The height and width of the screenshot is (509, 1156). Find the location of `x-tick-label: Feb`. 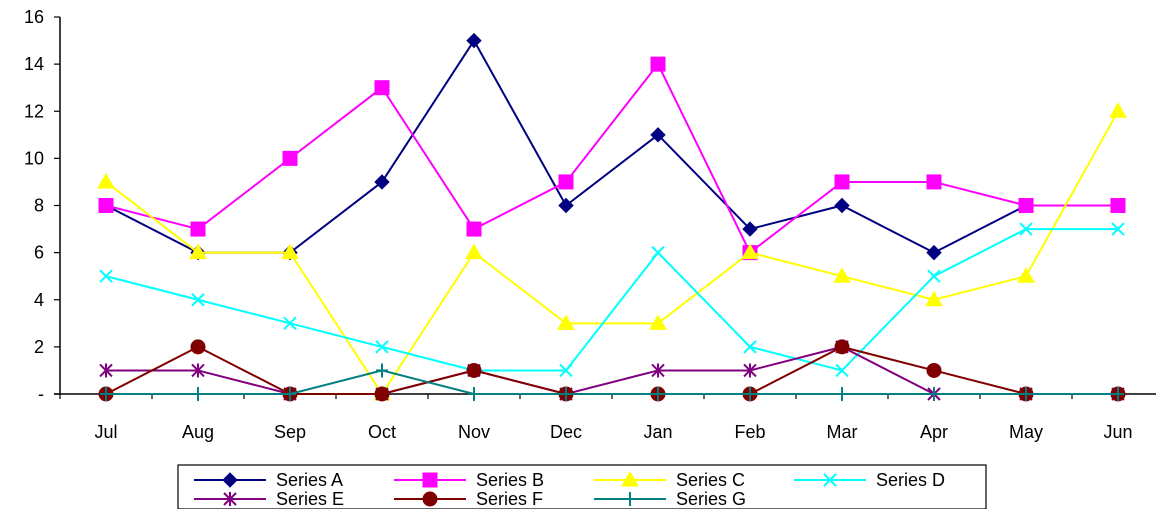

x-tick-label: Feb is located at coordinates (749, 432).